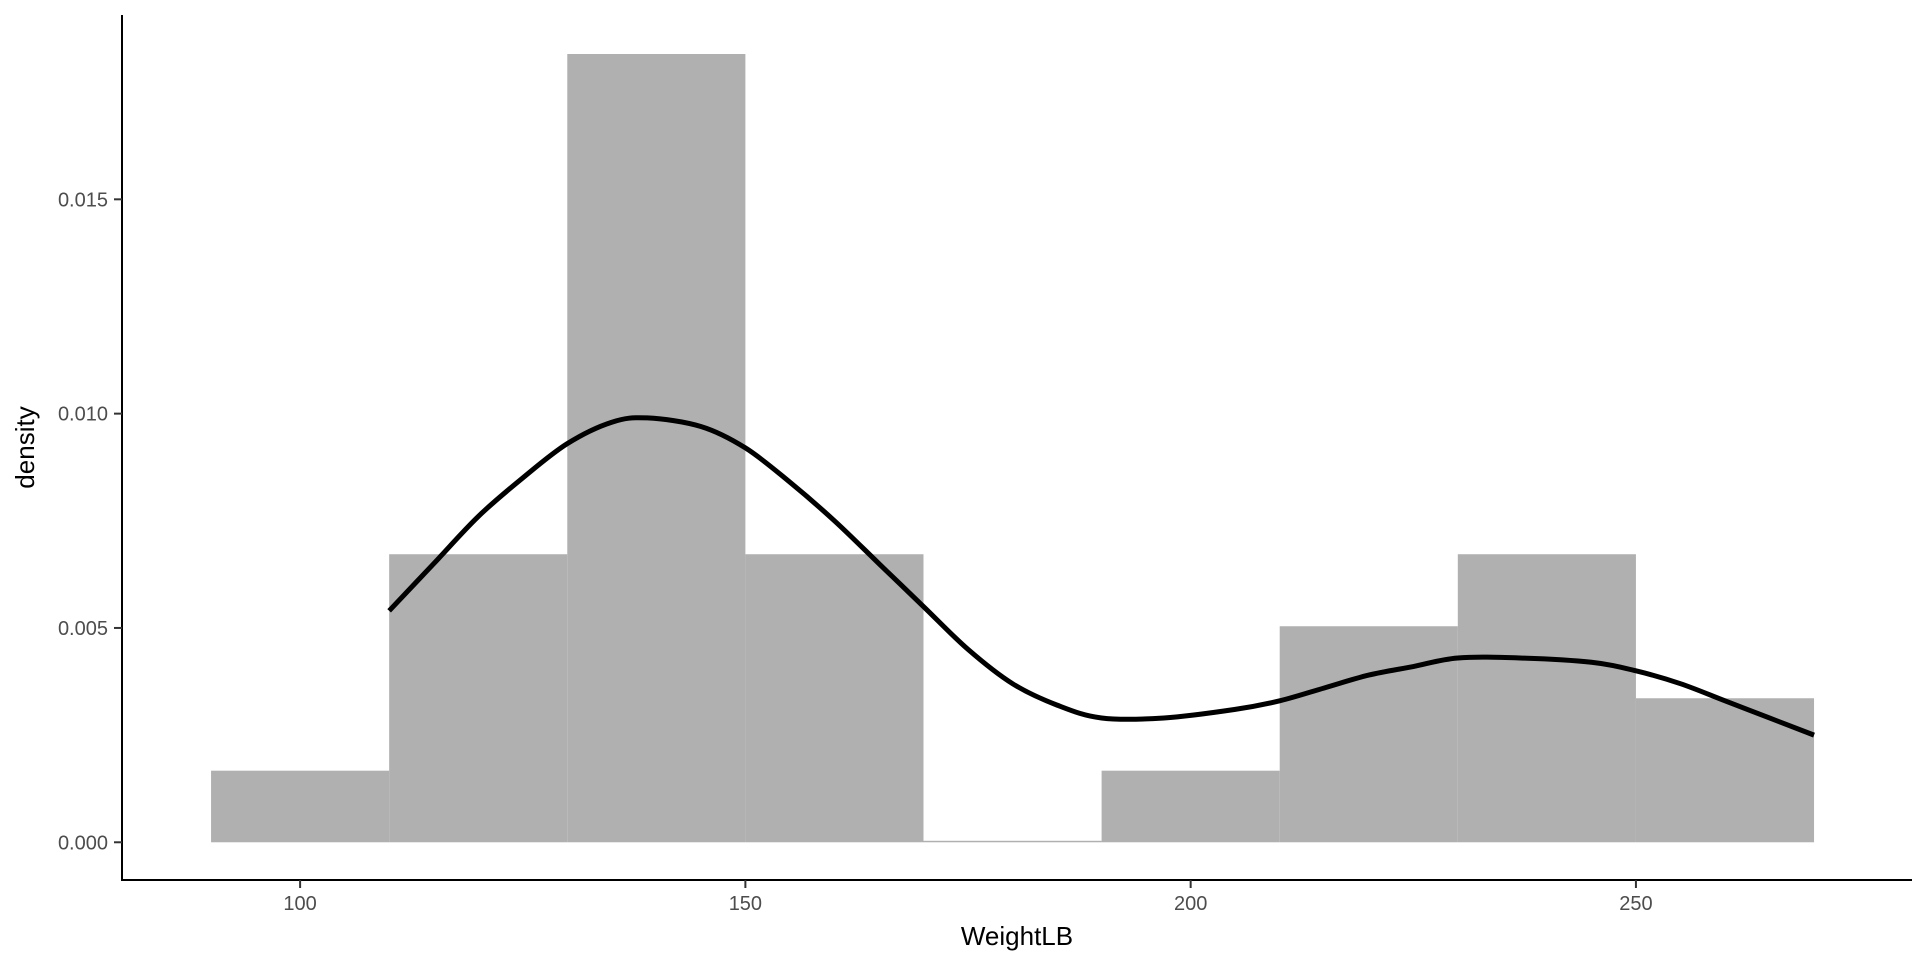  Describe the element at coordinates (299, 904) in the screenshot. I see `x-tick-label: 100` at that location.